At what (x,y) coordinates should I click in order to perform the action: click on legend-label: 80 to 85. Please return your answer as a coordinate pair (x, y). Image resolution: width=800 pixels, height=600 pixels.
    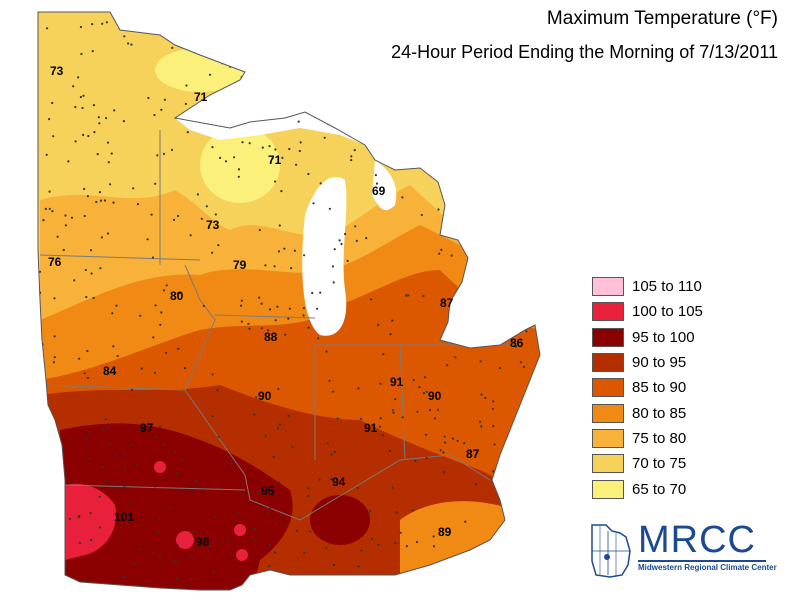
    Looking at the image, I should click on (659, 413).